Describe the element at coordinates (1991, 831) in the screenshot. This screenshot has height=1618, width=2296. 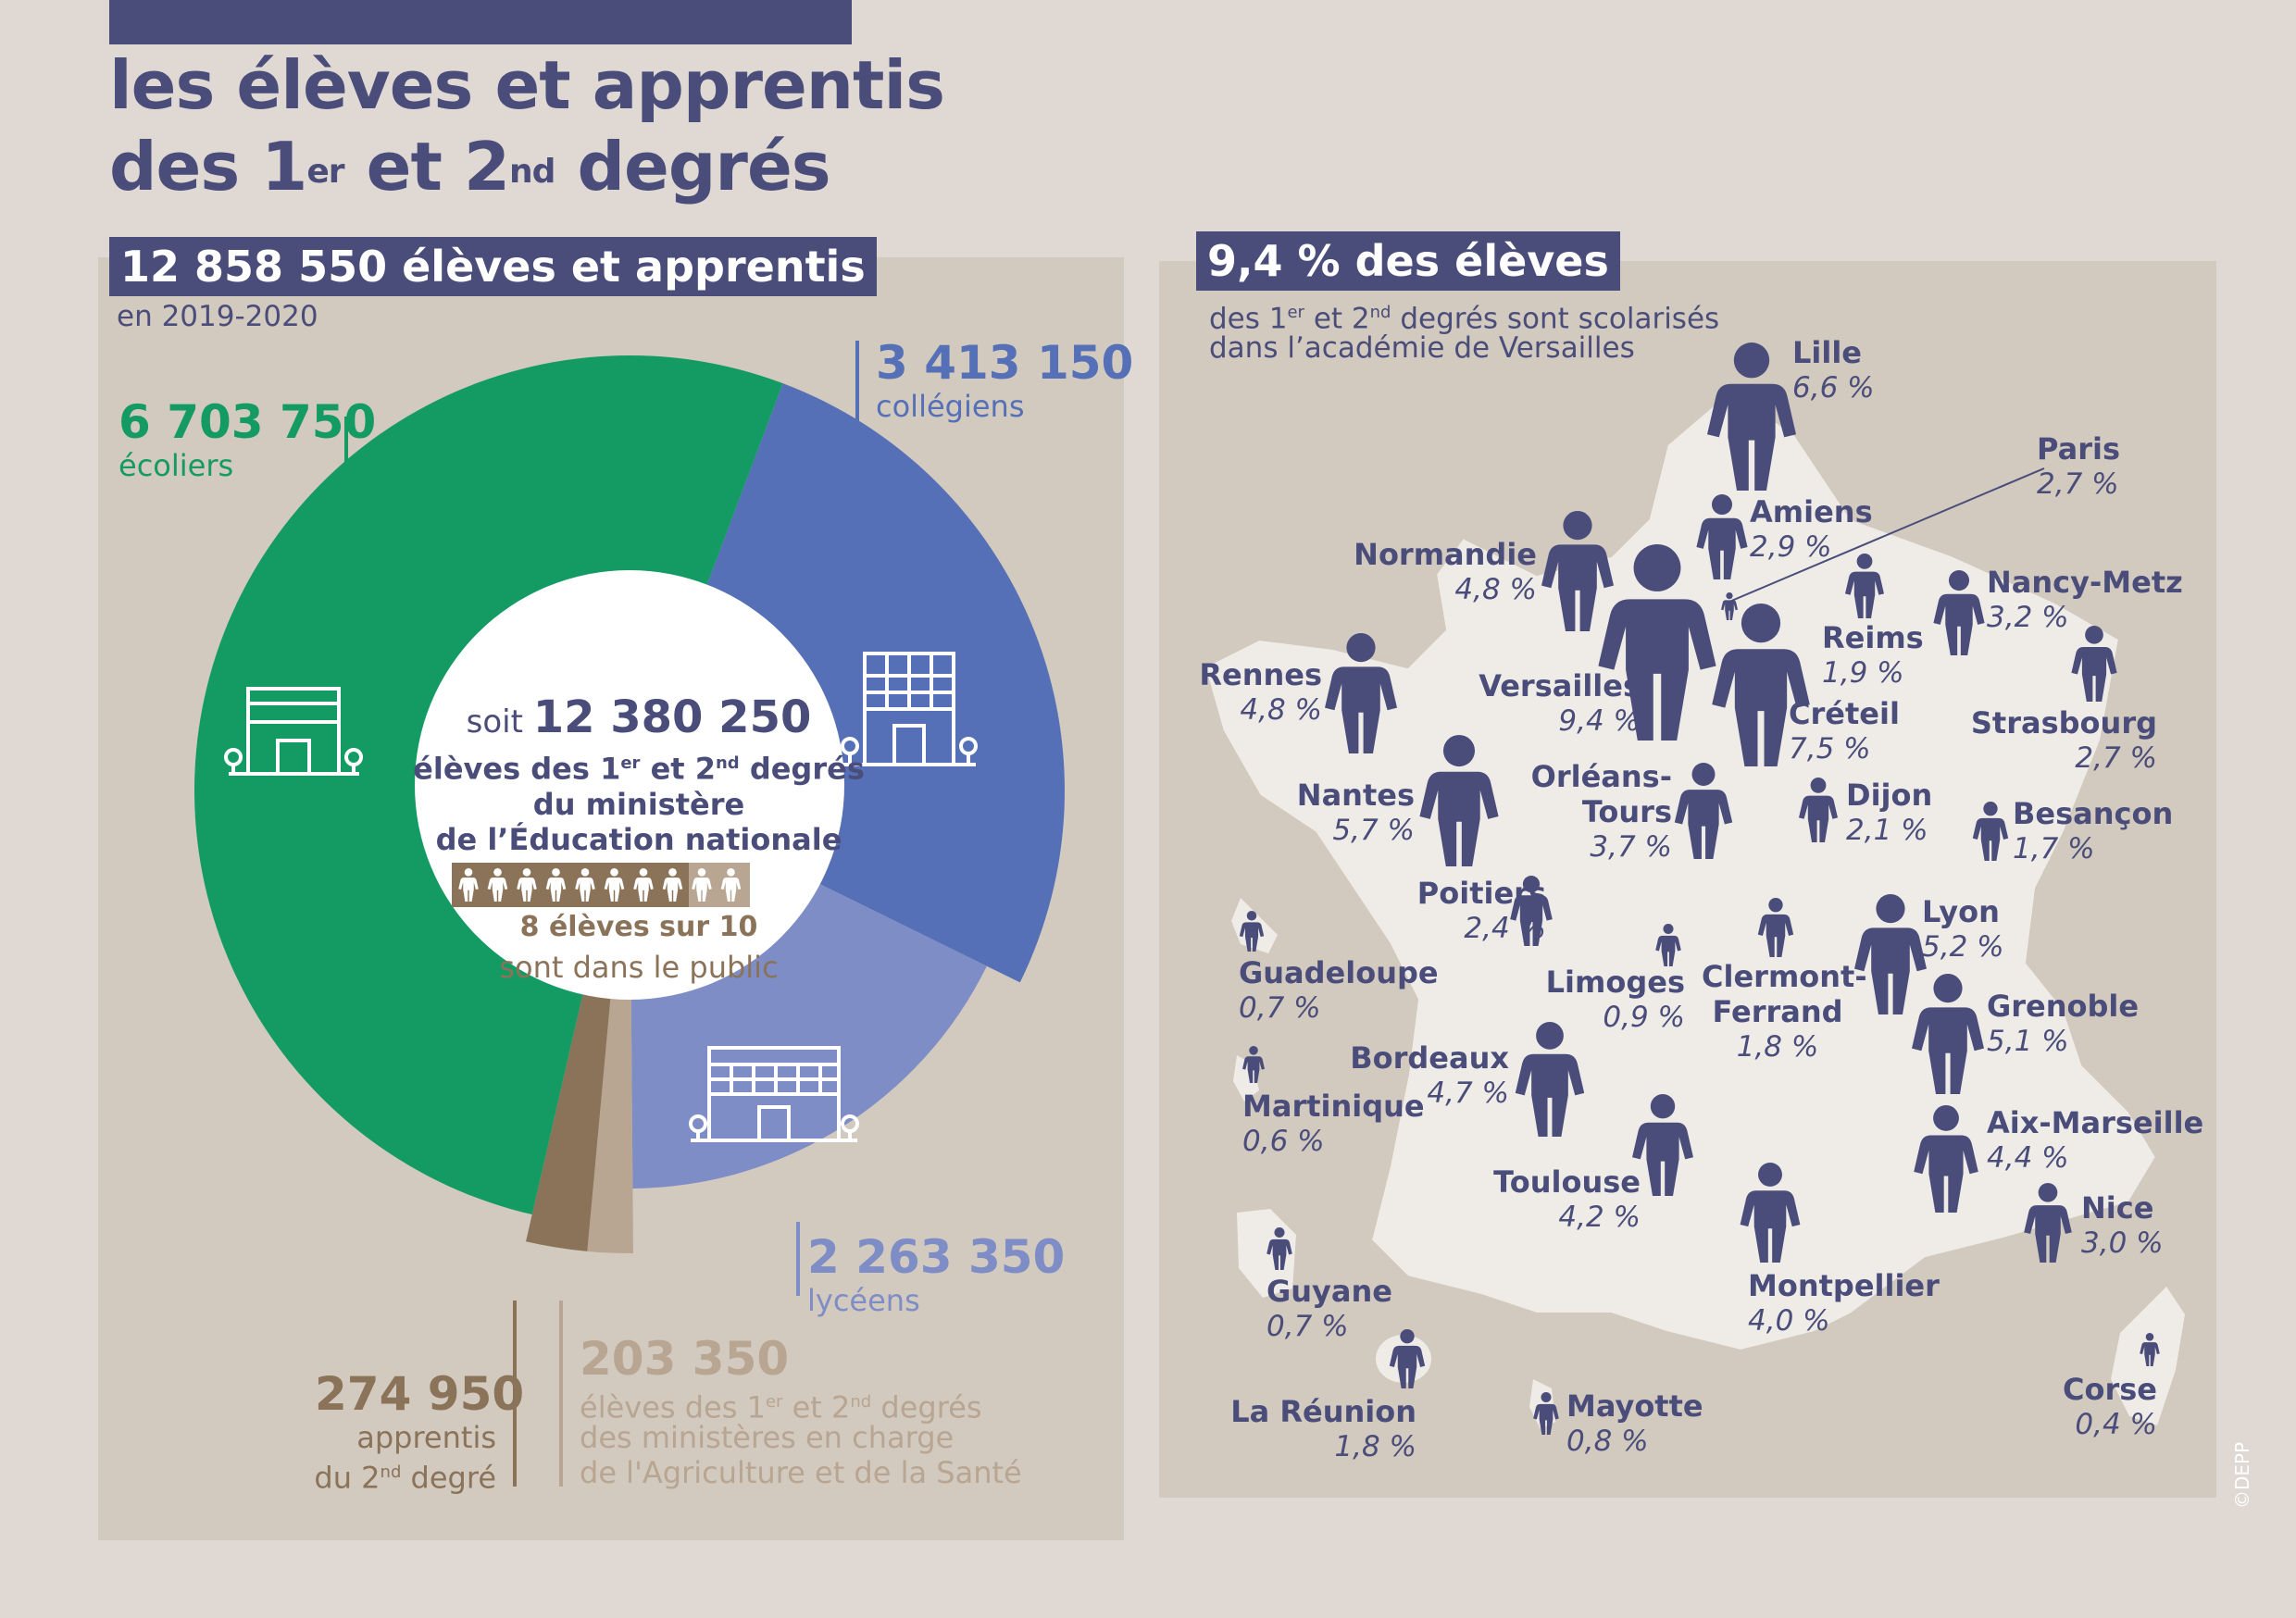
I see `besancon-person-icon` at that location.